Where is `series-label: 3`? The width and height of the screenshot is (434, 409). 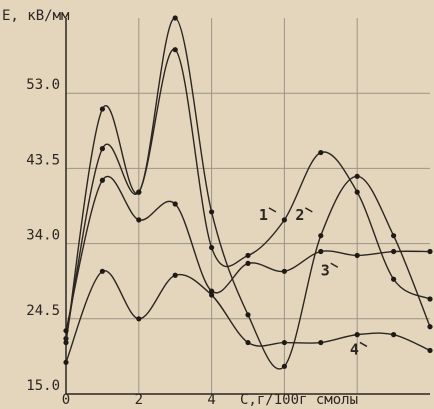 series-label: 3 is located at coordinates (325, 270).